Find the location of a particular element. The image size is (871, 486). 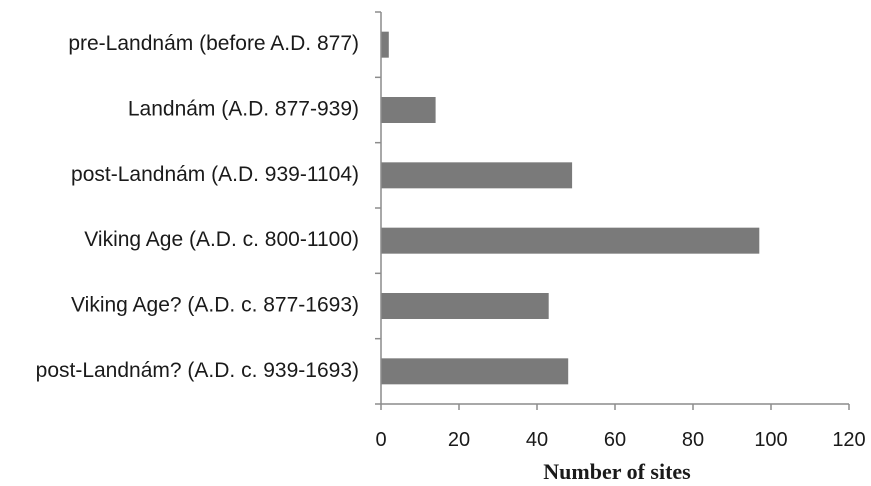

category-label: pre-Landnám (before A.D. 877) is located at coordinates (213, 43).